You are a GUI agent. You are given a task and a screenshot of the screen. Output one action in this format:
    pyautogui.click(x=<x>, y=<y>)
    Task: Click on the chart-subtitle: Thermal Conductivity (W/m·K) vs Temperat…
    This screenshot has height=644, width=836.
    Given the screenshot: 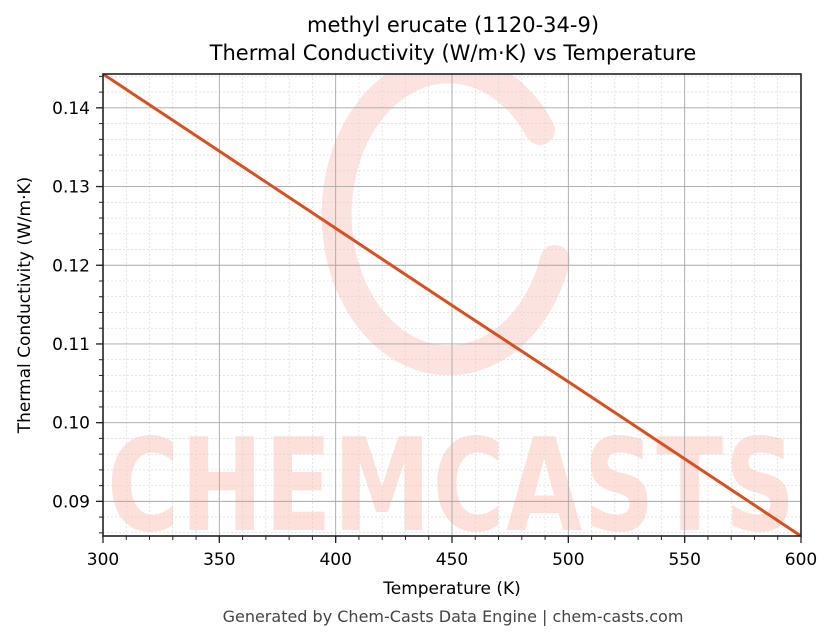 What is the action you would take?
    pyautogui.click(x=453, y=53)
    